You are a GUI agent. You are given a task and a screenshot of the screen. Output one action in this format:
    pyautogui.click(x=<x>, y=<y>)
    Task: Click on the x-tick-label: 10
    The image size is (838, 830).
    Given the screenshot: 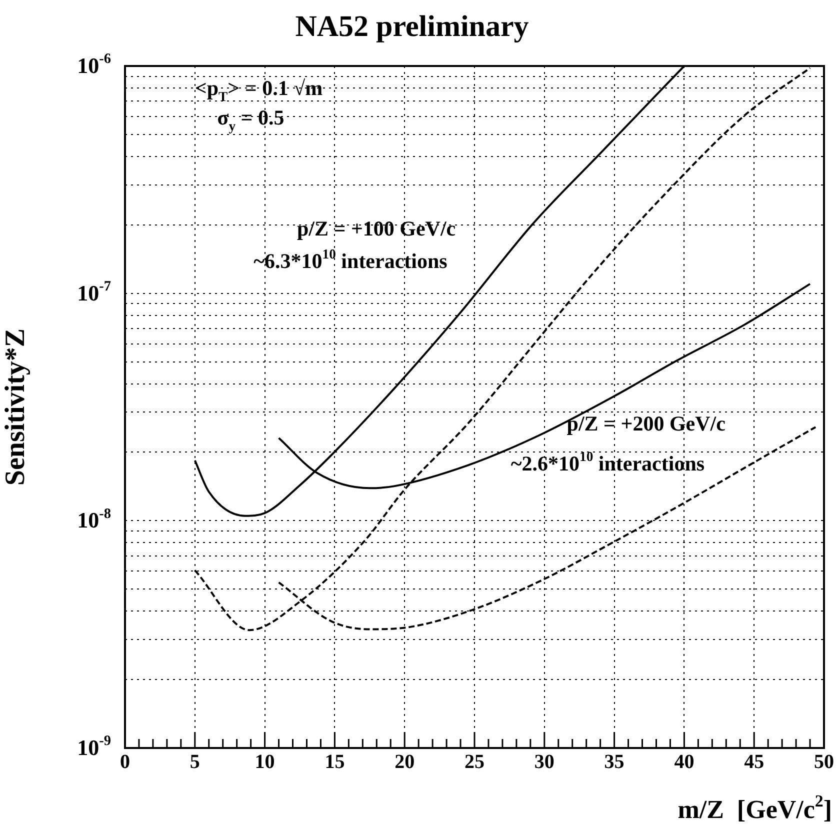 What is the action you would take?
    pyautogui.click(x=264, y=762)
    